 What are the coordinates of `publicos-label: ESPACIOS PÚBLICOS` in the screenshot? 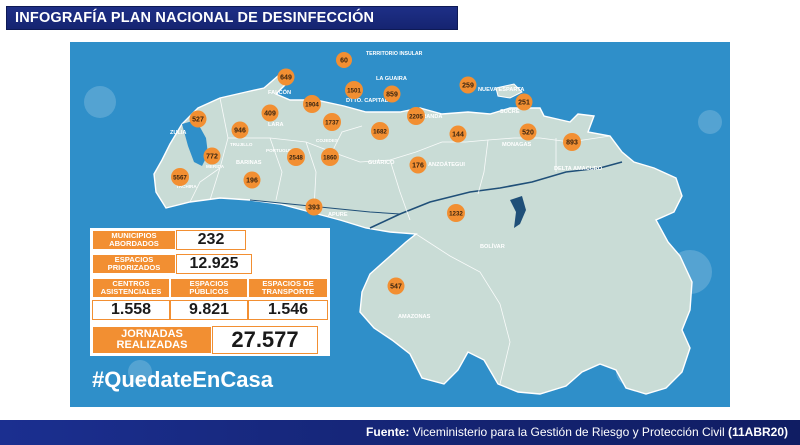 It's located at (209, 288).